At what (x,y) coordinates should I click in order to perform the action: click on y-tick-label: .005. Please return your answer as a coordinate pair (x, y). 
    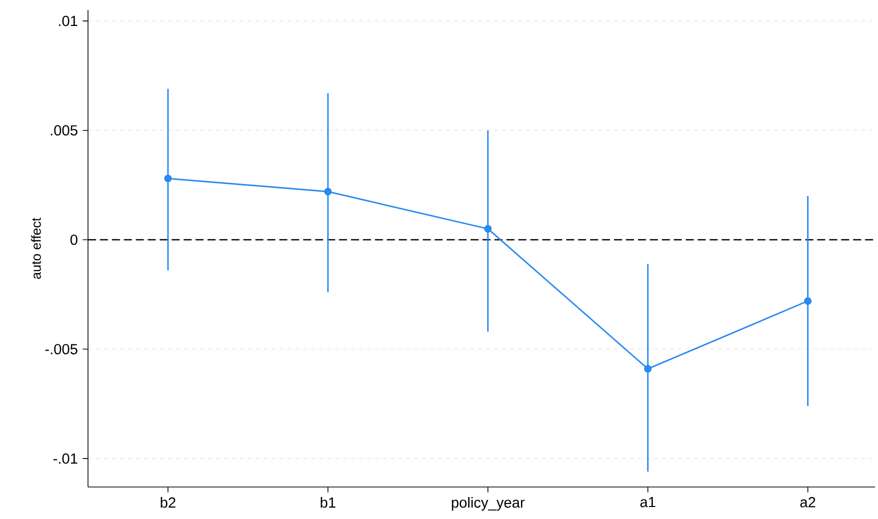
    Looking at the image, I should click on (64, 130).